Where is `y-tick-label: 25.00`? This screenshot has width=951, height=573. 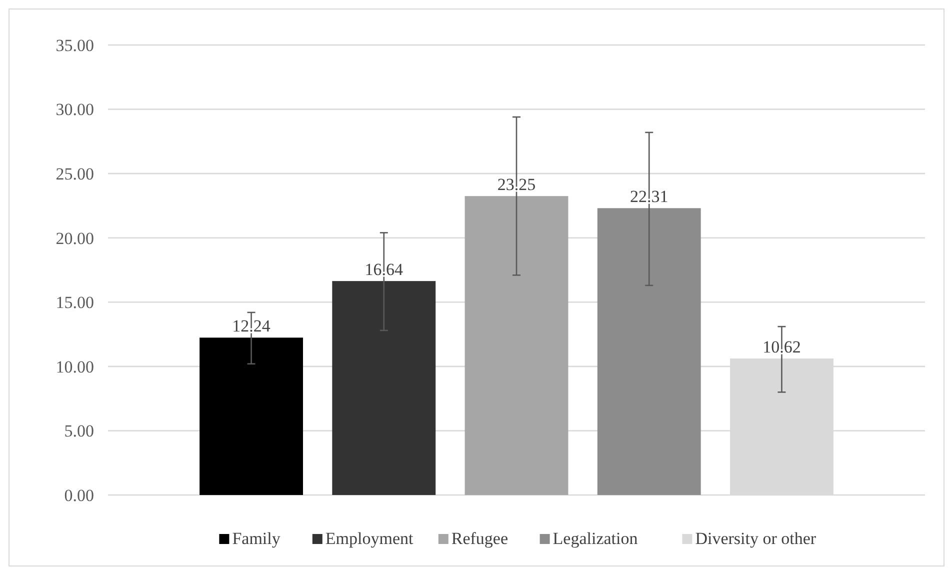 y-tick-label: 25.00 is located at coordinates (75, 174).